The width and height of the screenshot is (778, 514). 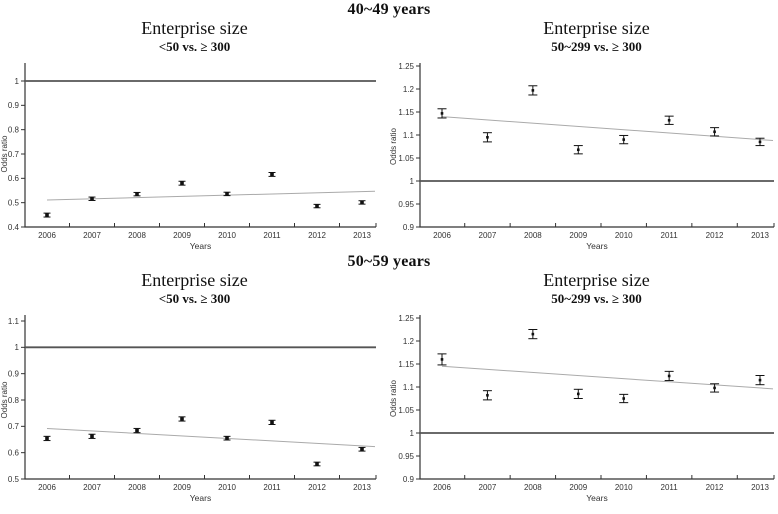 What do you see at coordinates (14, 227) in the screenshot?
I see `svg-text: 0.4` at bounding box center [14, 227].